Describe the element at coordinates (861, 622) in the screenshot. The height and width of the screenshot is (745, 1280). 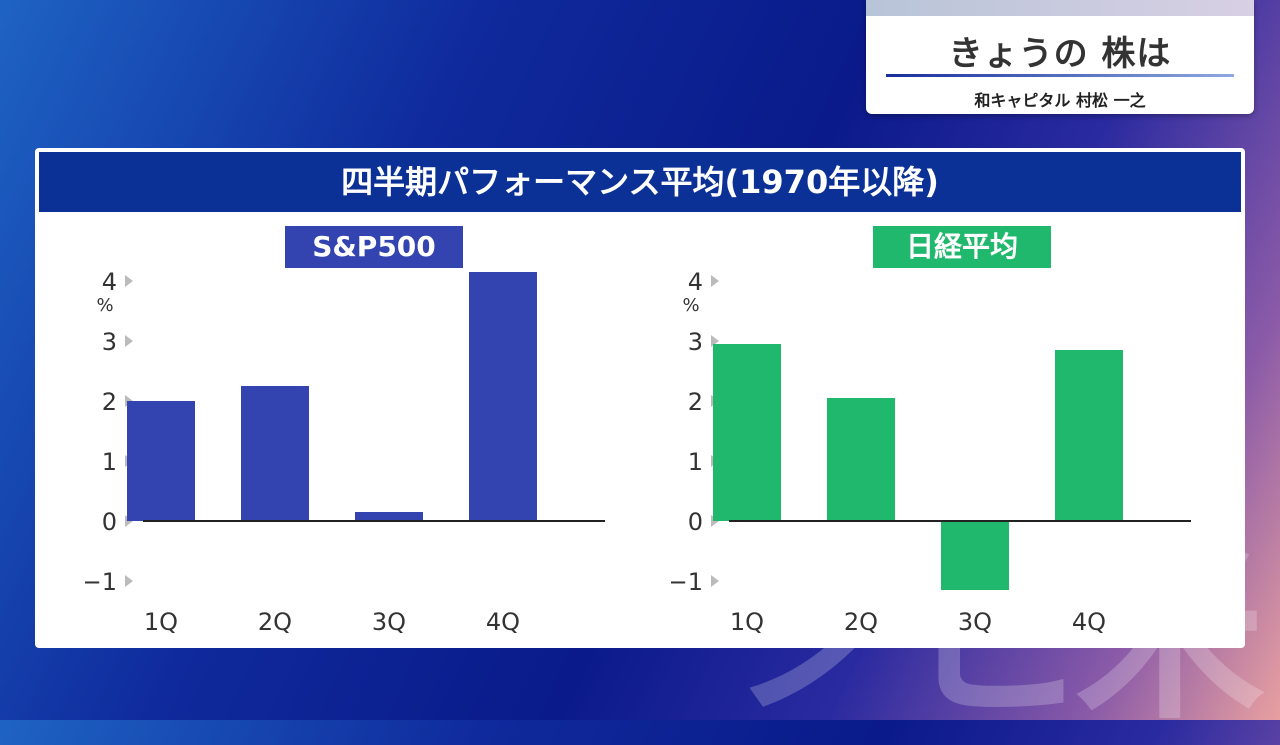
I see `nikkei-category-label: 2Q` at that location.